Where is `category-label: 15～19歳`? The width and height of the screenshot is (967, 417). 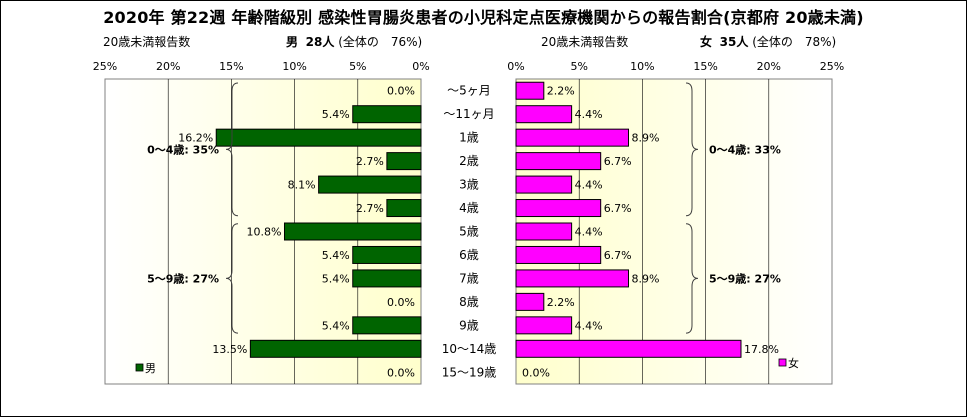 category-label: 15～19歳 is located at coordinates (469, 372).